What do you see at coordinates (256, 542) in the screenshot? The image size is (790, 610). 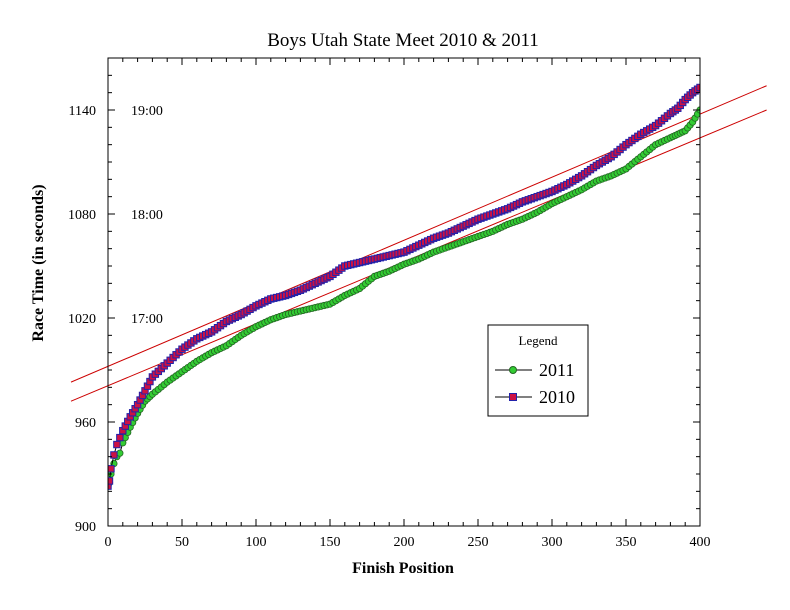 I see `x-tick-label-100: 100` at bounding box center [256, 542].